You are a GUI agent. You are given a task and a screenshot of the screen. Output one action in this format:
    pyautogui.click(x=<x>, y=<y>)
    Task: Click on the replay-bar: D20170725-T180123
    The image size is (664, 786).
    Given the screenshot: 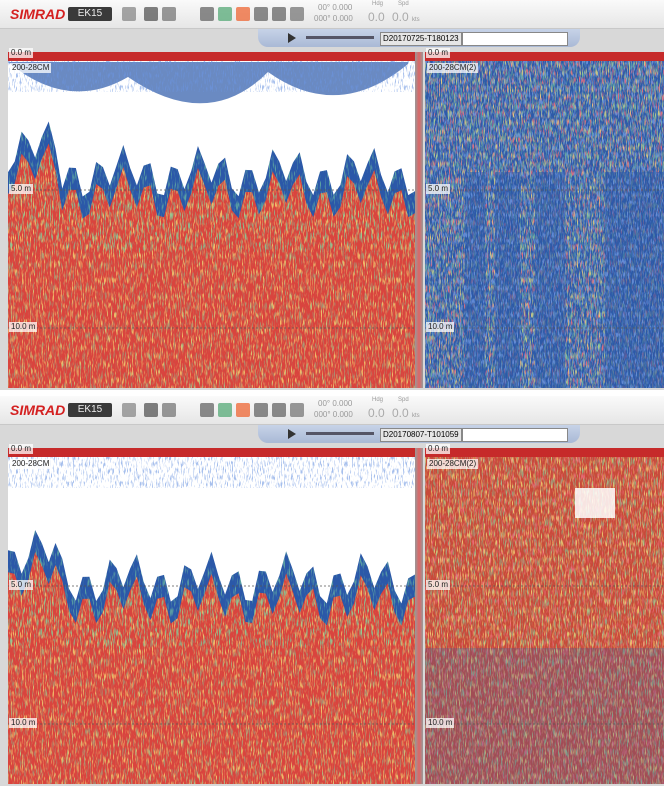 What is the action you would take?
    pyautogui.click(x=419, y=38)
    